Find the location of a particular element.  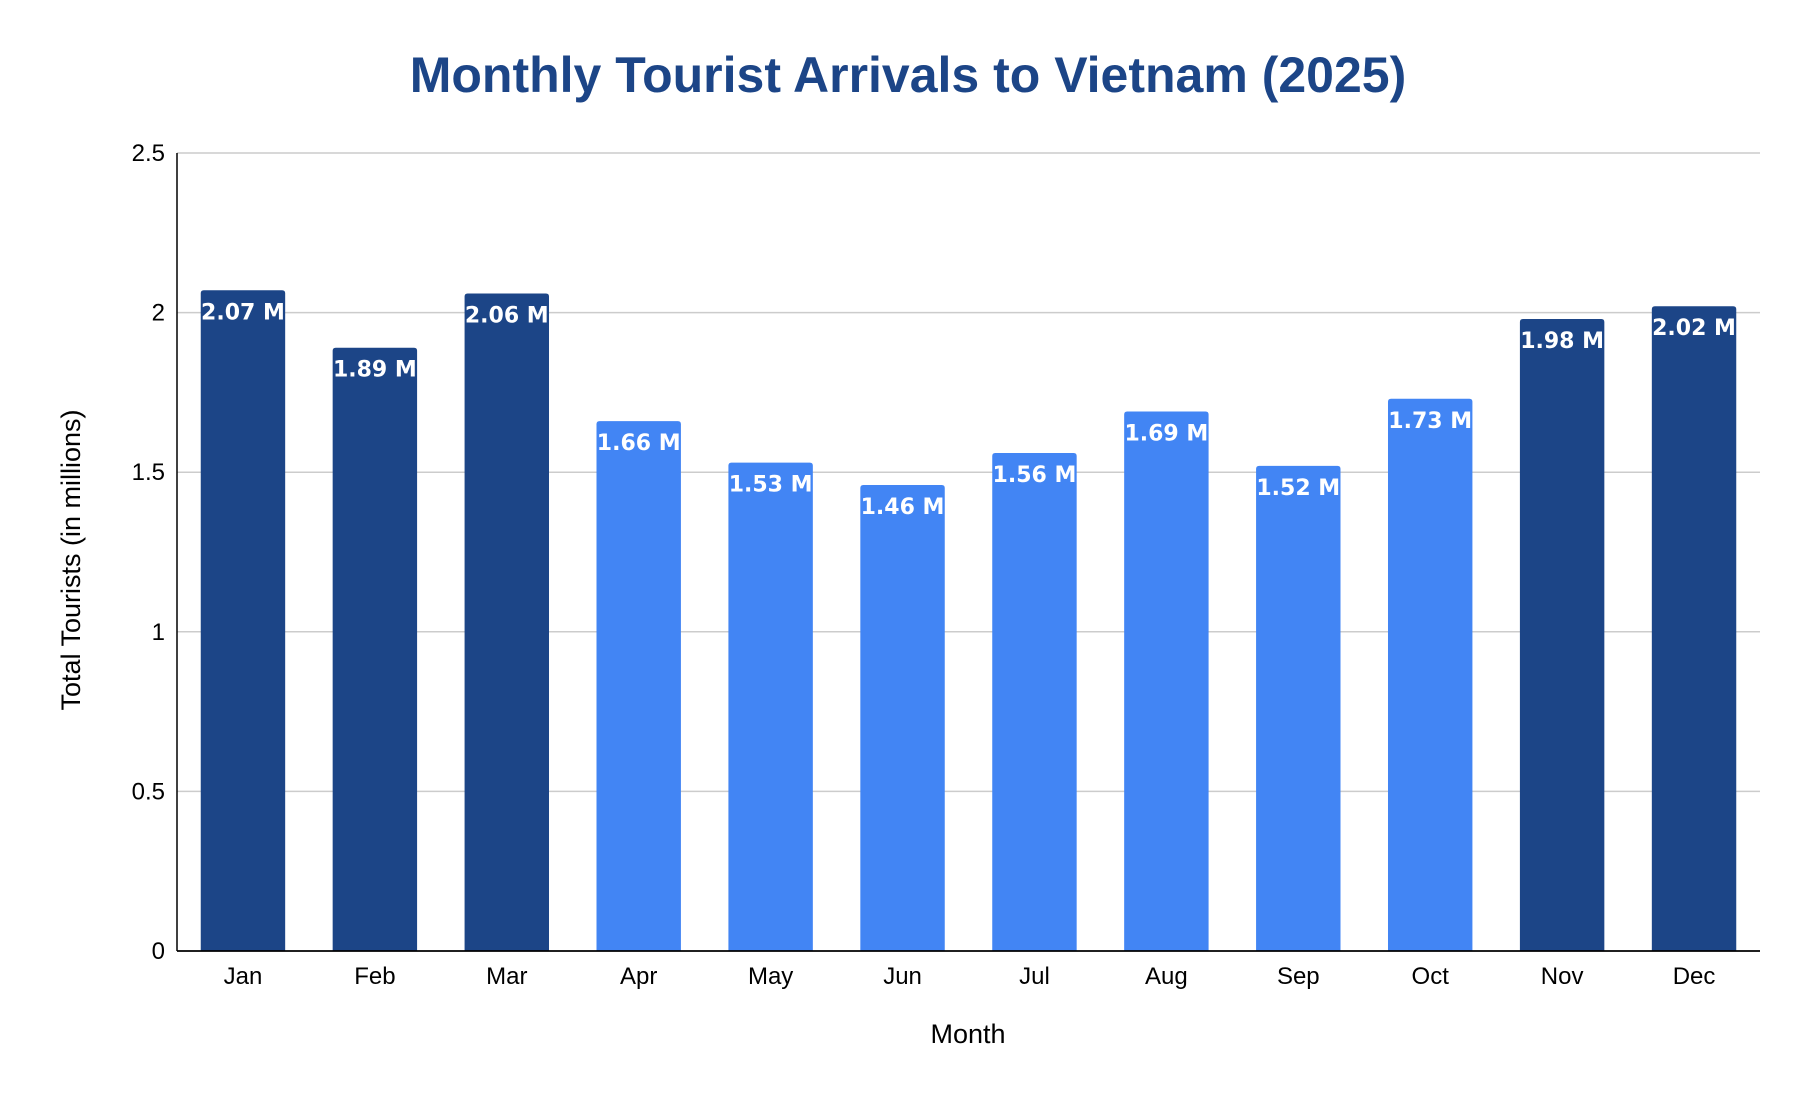

data-label-jun: 1.46 M is located at coordinates (903, 507).